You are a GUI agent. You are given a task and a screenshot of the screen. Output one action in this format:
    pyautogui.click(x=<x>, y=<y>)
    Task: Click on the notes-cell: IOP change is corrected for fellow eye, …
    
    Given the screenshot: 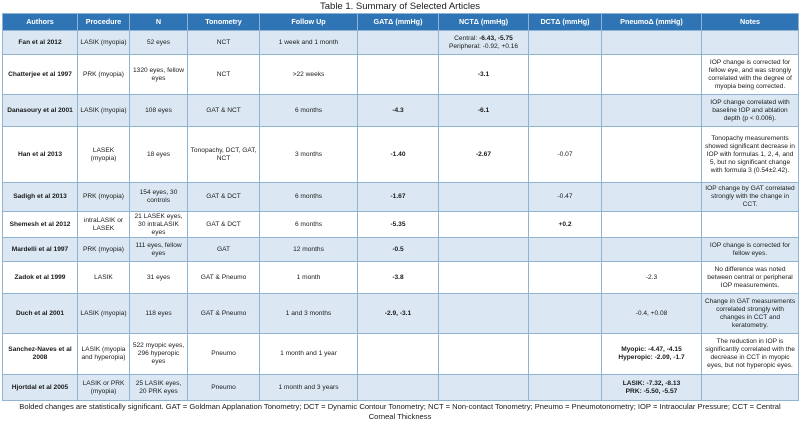 What is the action you would take?
    pyautogui.click(x=750, y=74)
    